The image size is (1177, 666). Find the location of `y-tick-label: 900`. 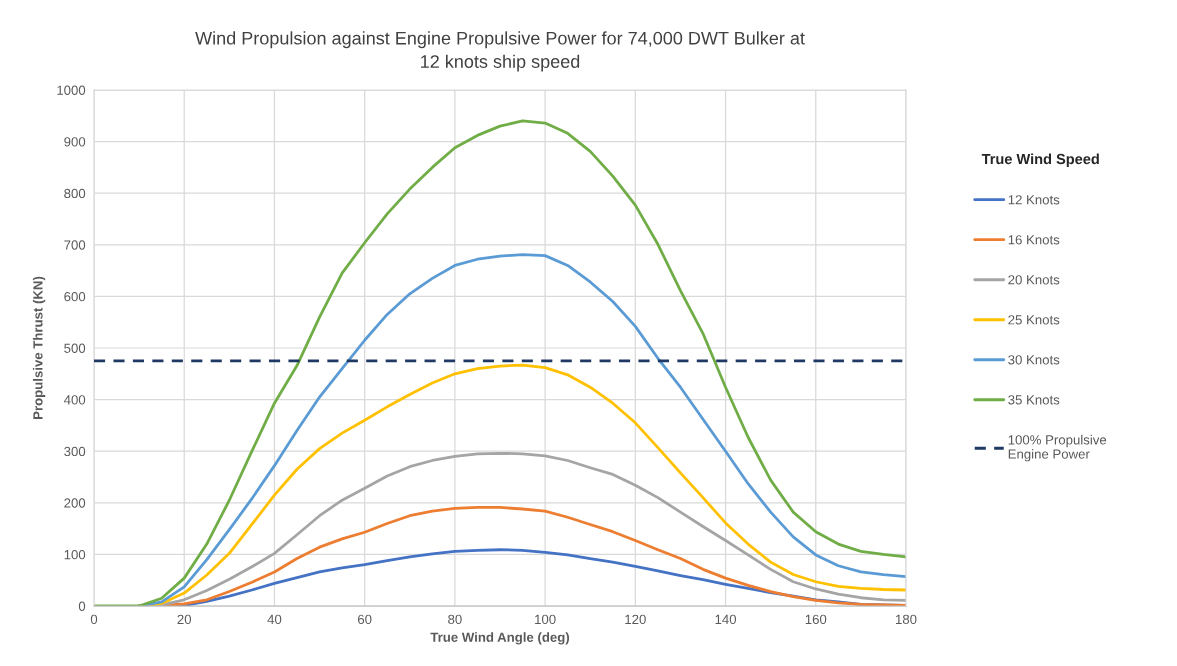

y-tick-label: 900 is located at coordinates (75, 142).